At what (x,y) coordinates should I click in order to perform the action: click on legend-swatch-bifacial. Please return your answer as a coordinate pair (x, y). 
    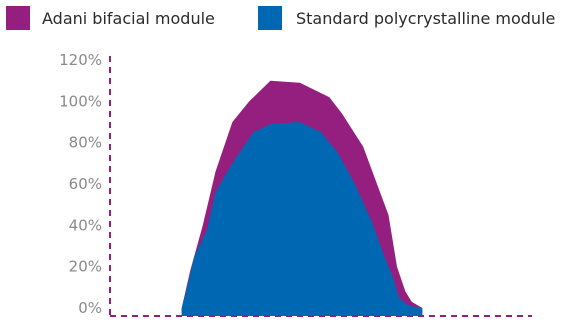
    Looking at the image, I should click on (18, 18).